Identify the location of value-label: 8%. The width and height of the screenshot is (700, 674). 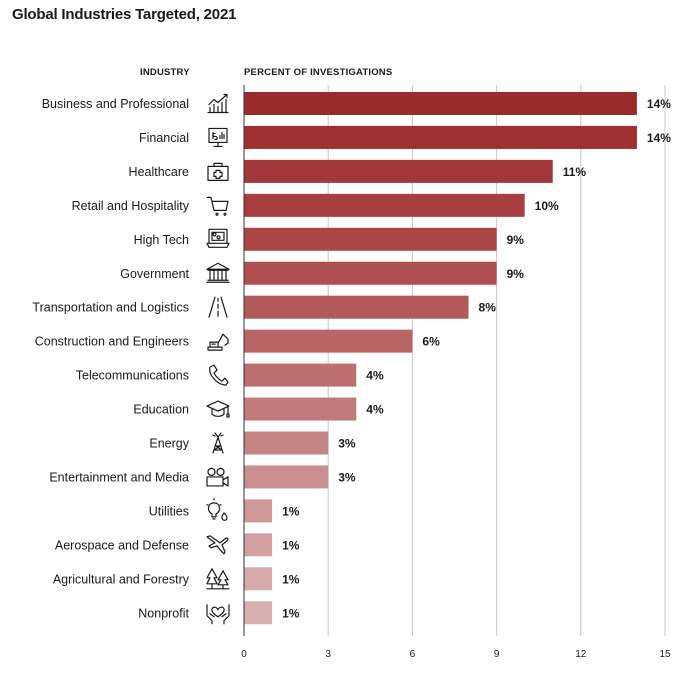
(488, 308).